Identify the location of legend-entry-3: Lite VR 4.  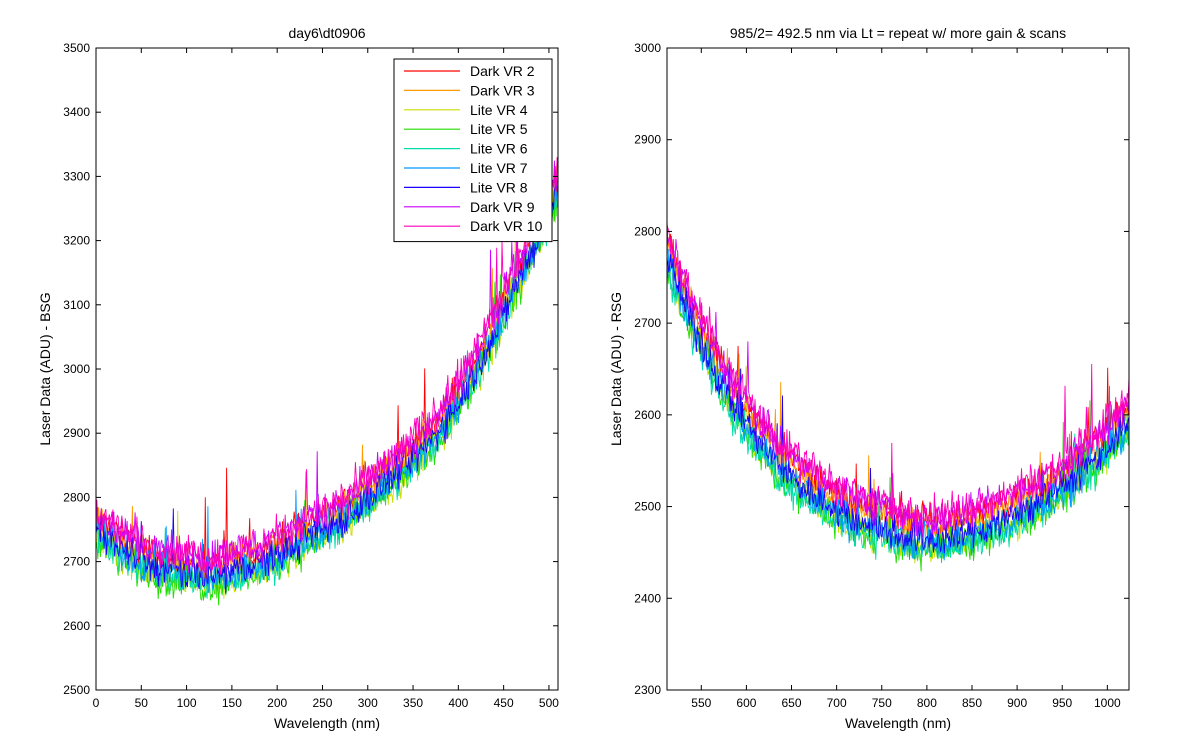
(499, 110).